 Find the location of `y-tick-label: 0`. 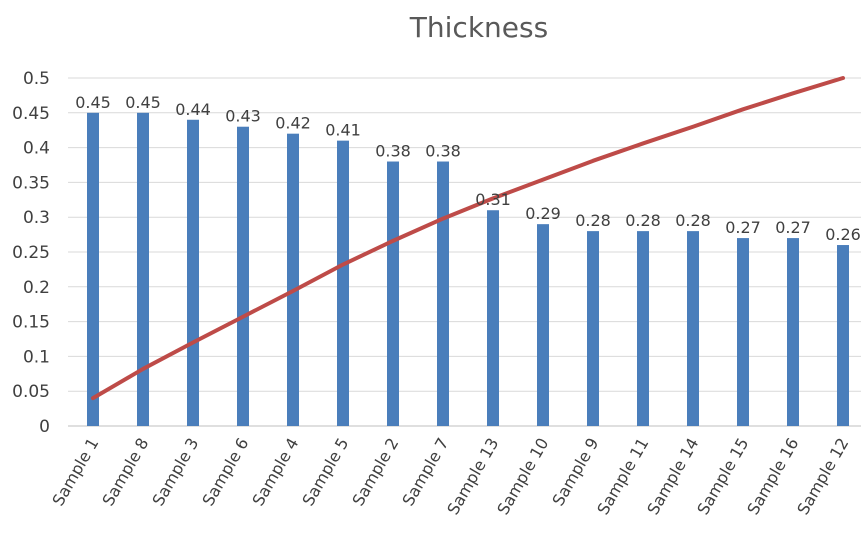

y-tick-label: 0 is located at coordinates (44, 427).